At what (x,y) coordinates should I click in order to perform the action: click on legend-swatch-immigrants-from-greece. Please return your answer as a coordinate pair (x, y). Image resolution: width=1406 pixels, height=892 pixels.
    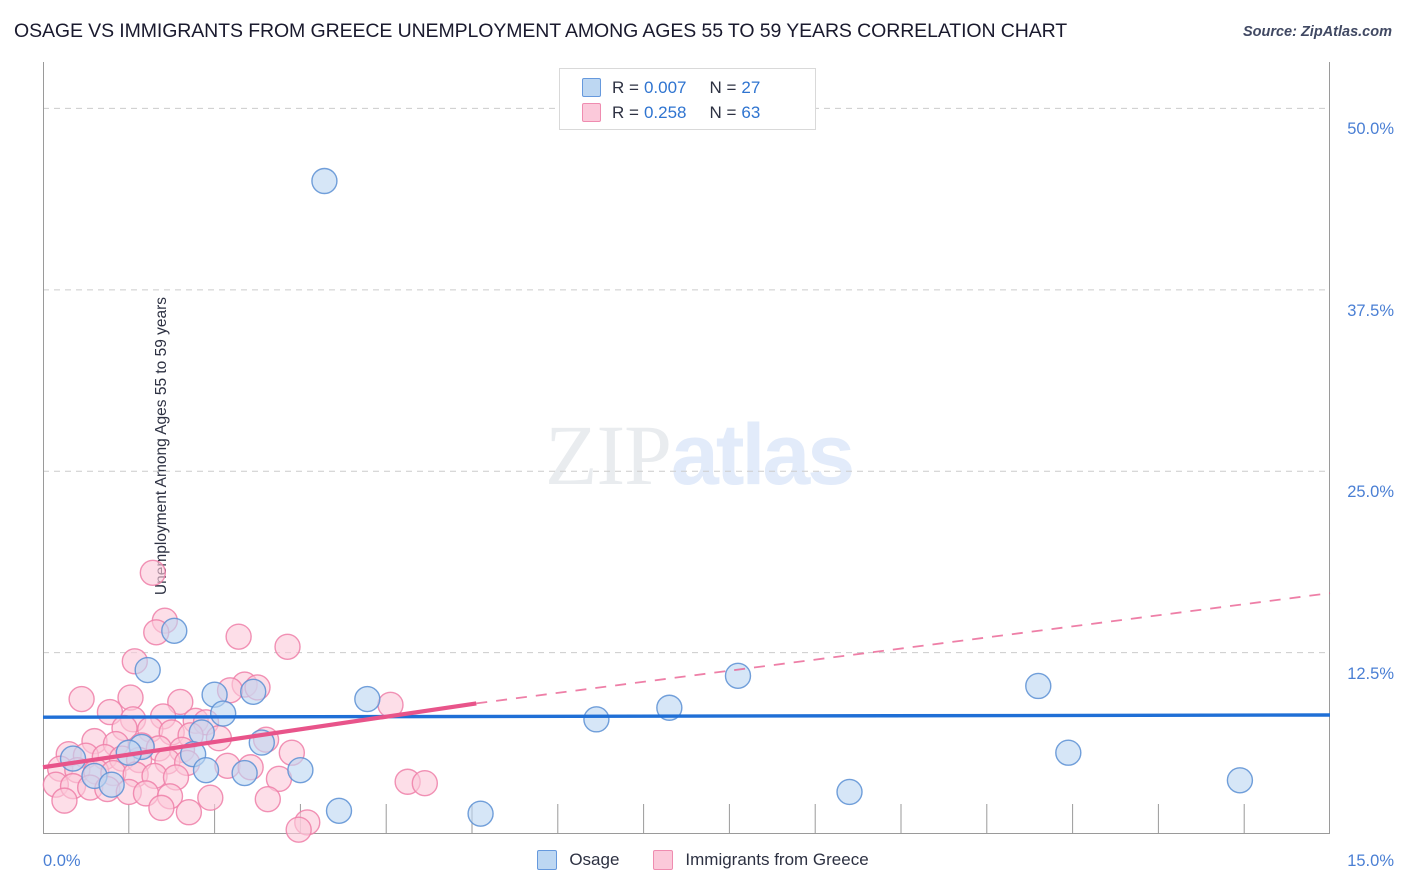
    Looking at the image, I should click on (663, 860).